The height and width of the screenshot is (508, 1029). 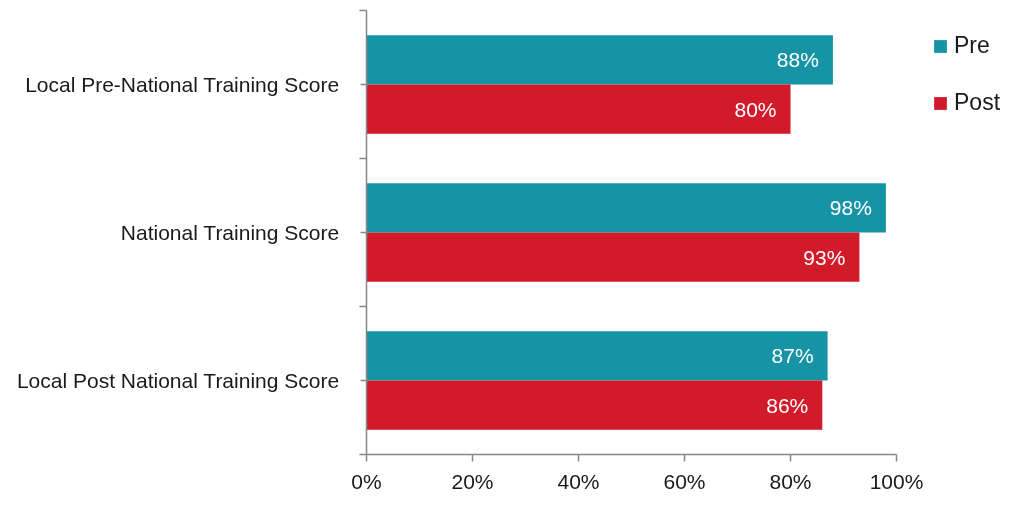 What do you see at coordinates (824, 257) in the screenshot?
I see `data-label: 93%` at bounding box center [824, 257].